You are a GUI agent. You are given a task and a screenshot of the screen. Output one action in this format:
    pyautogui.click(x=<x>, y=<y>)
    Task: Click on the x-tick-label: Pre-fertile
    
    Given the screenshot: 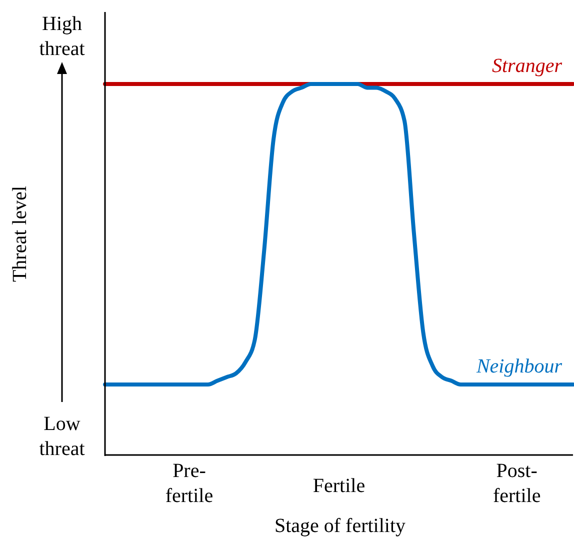 What is the action you would take?
    pyautogui.click(x=189, y=483)
    